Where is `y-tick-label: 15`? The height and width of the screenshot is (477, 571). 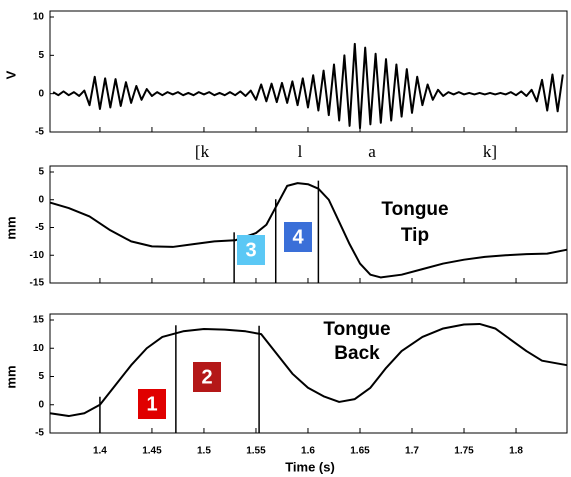
y-tick-label: 15 is located at coordinates (39, 320).